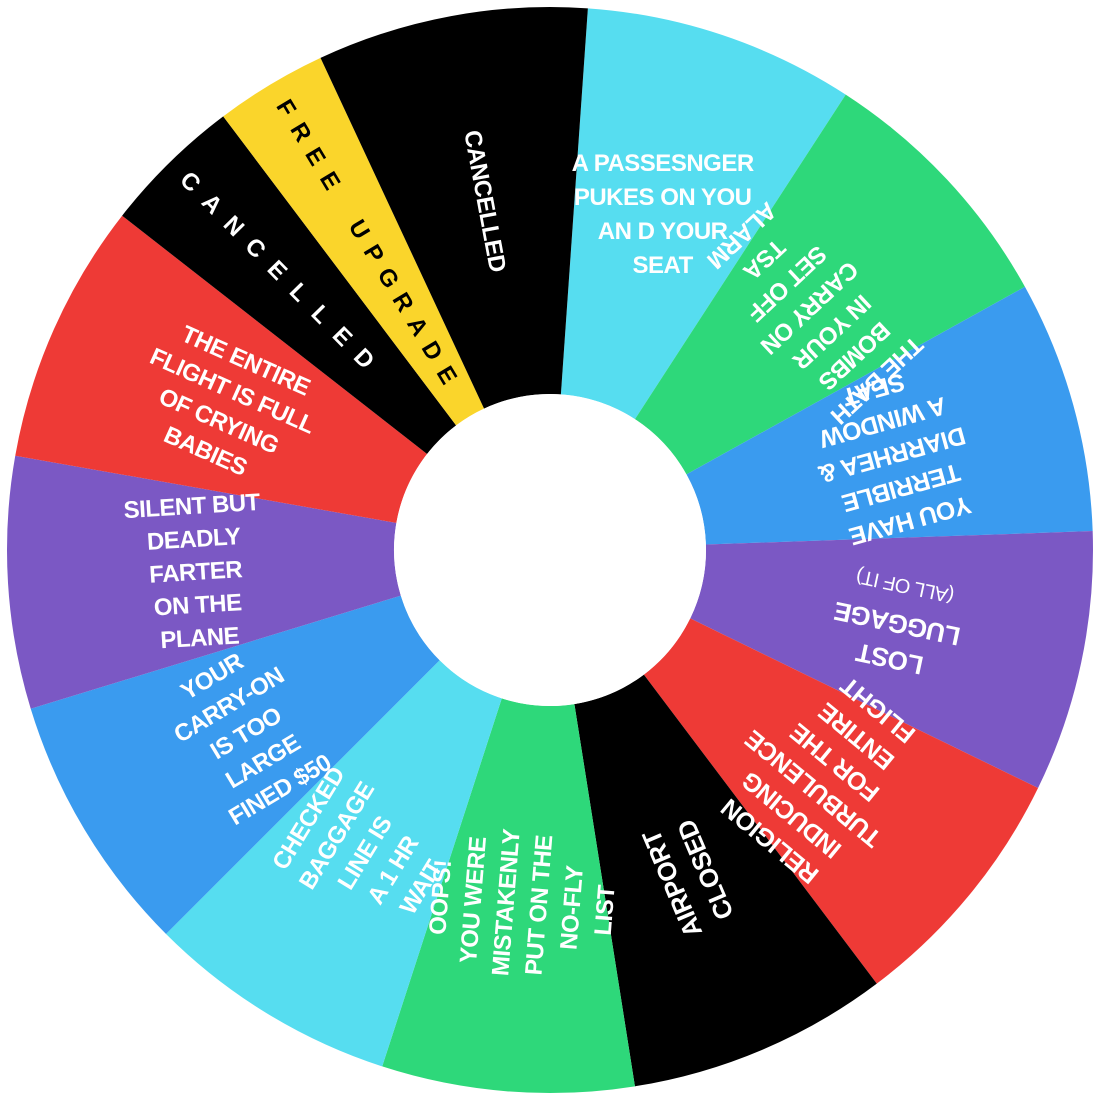 The width and height of the screenshot is (1100, 1100). What do you see at coordinates (663, 163) in the screenshot?
I see `label-line: A PASSESNGER` at bounding box center [663, 163].